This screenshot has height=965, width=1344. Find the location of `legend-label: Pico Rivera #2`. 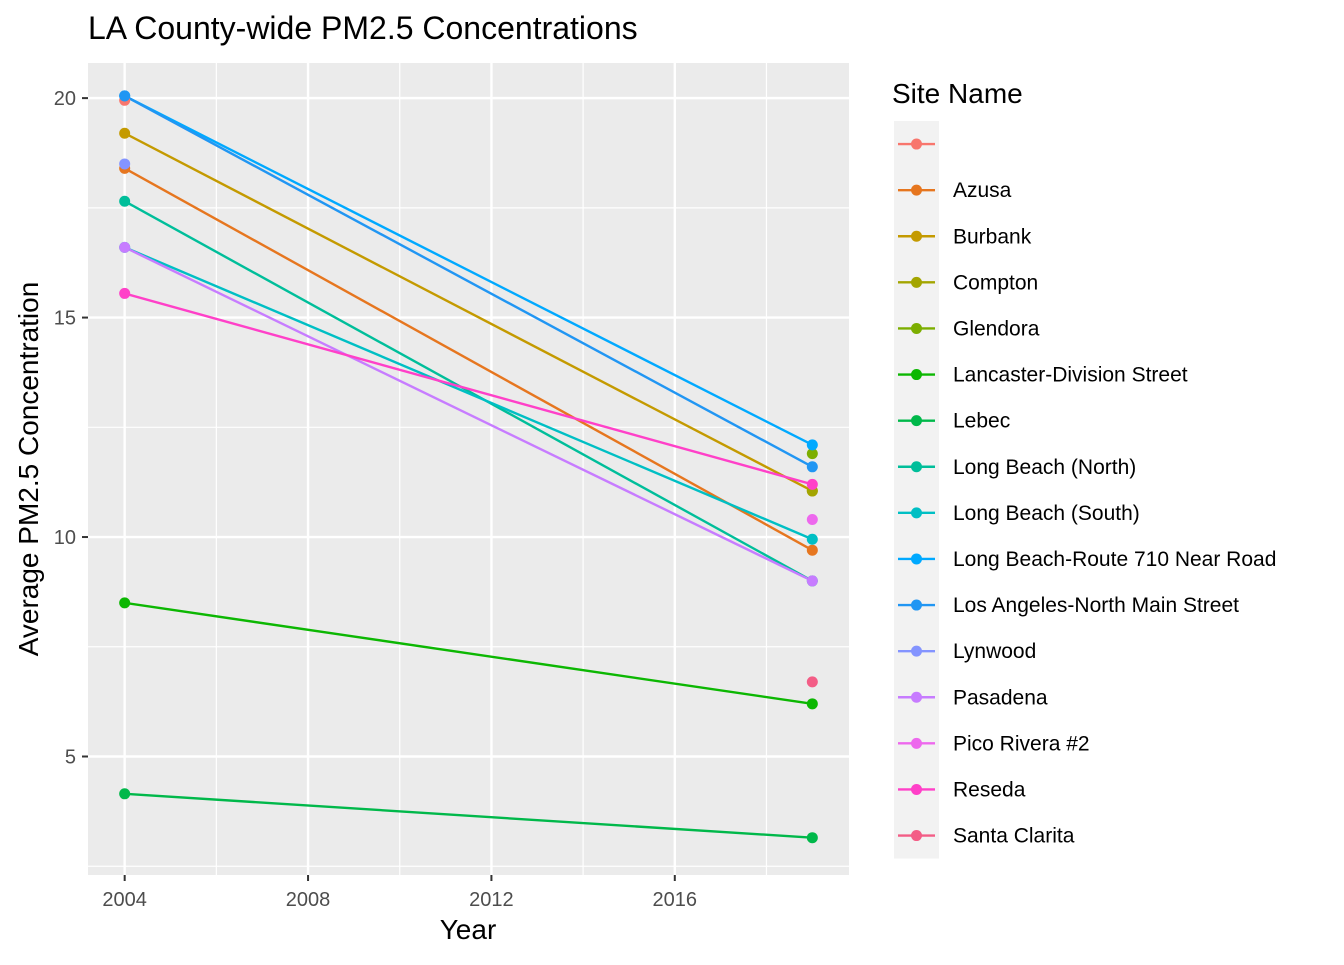

legend-label: Pico Rivera #2 is located at coordinates (1021, 743).